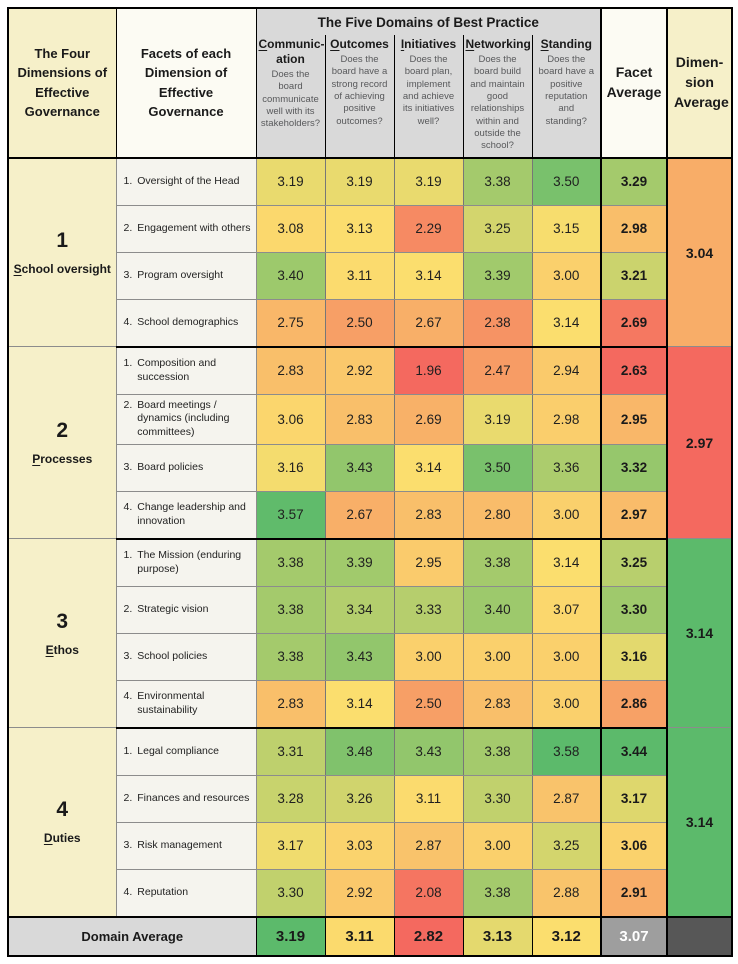 The image size is (738, 964). I want to click on facet-name-cell: 2. Engagement with others, so click(186, 228).